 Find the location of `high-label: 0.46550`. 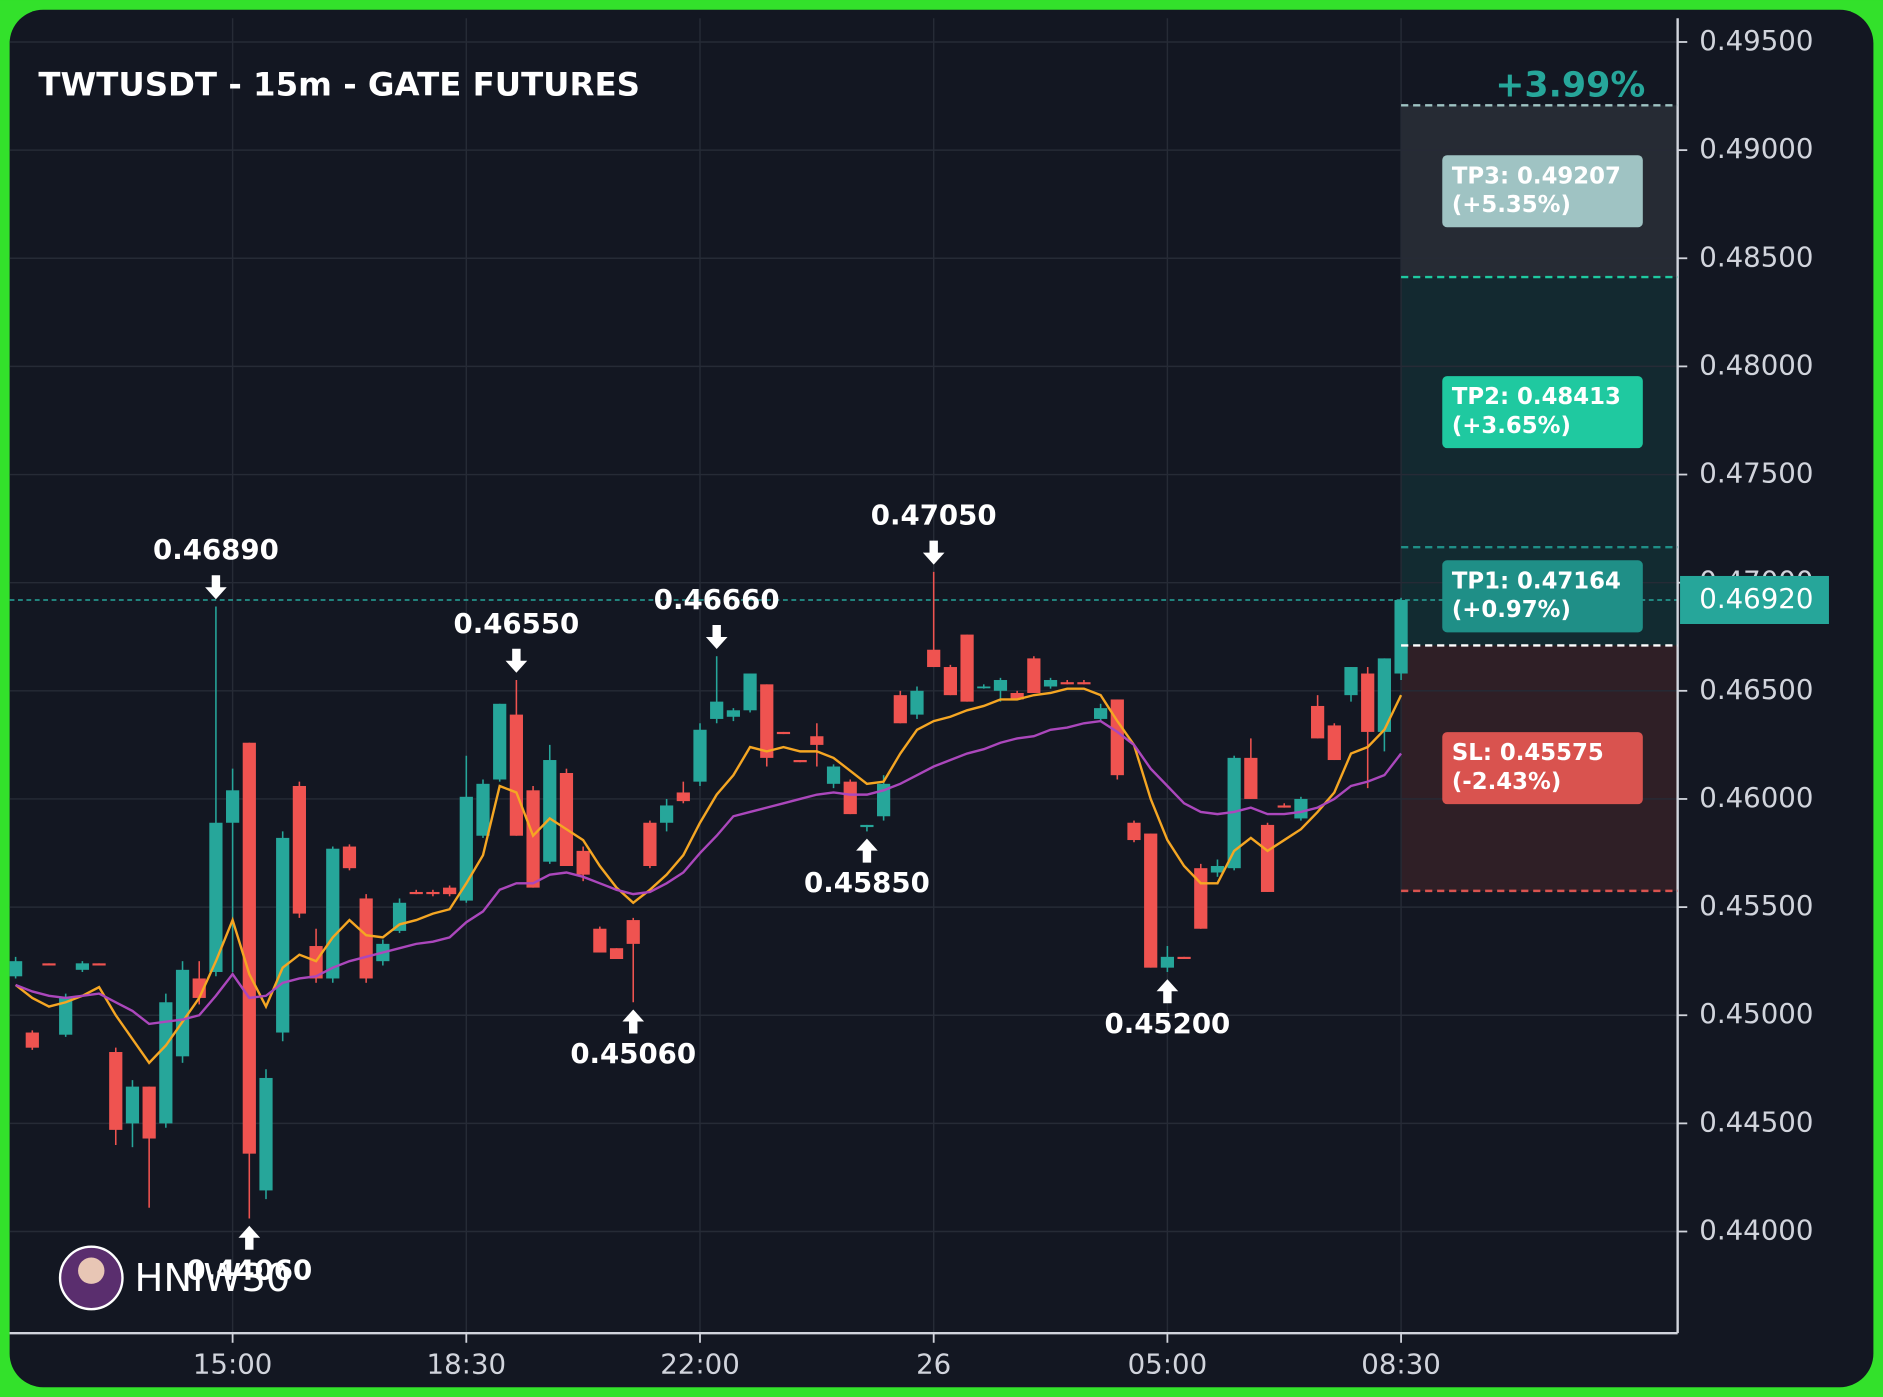

high-label: 0.46550 is located at coordinates (517, 623).